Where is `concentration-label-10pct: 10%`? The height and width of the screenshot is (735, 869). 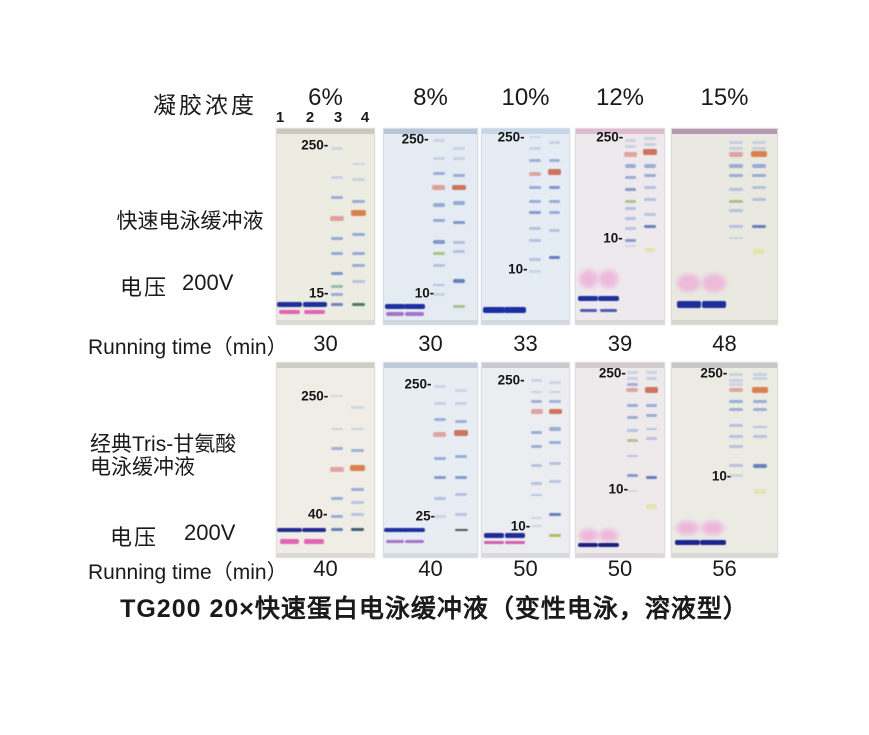
concentration-label-10pct: 10% is located at coordinates (525, 97).